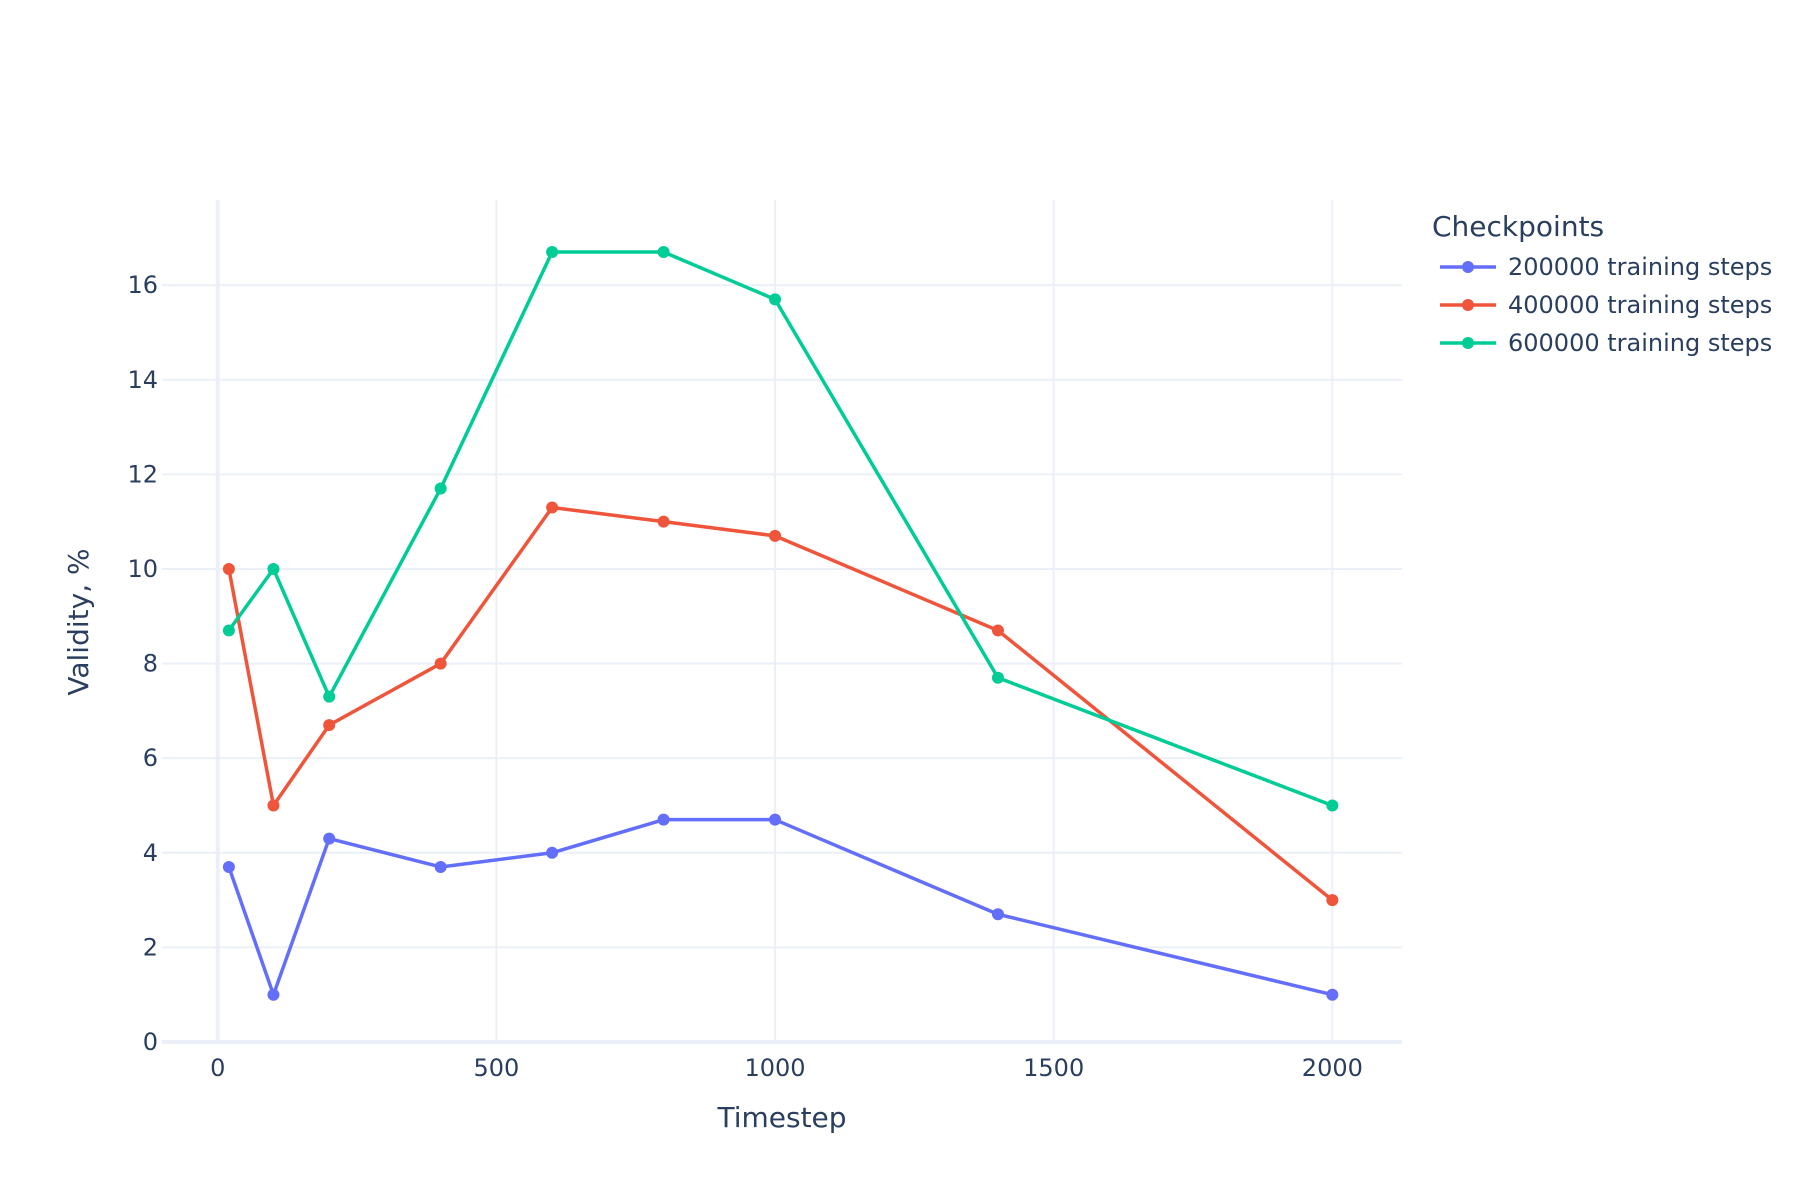  What do you see at coordinates (150, 947) in the screenshot?
I see `y-tick-label: 2` at bounding box center [150, 947].